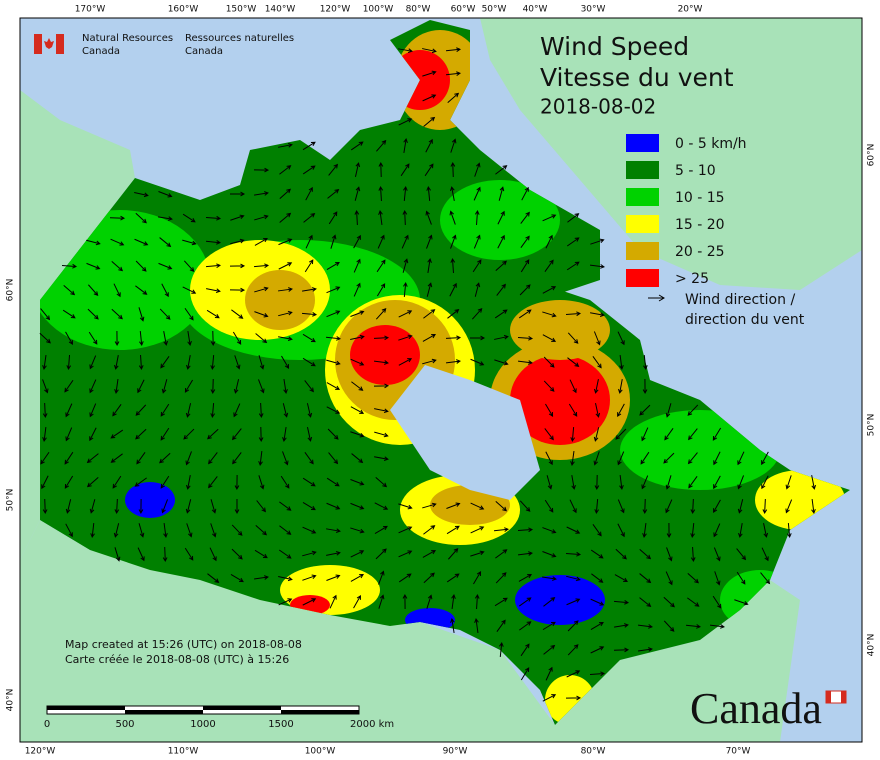 This screenshot has width=880, height=760. What do you see at coordinates (202, 724) in the screenshot?
I see `scale-label: 1000` at bounding box center [202, 724].